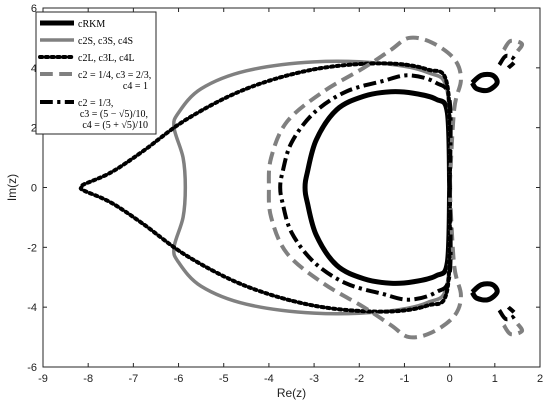 The width and height of the screenshot is (550, 410). Describe the element at coordinates (72, 24) in the screenshot. I see `legend-entry-1: cRKM` at that location.